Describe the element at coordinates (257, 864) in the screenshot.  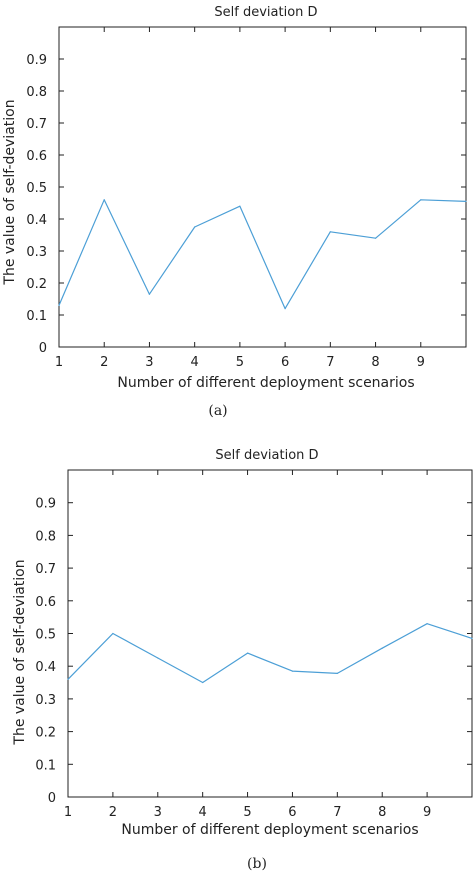
I see `figure-caption: (b)` at that location.